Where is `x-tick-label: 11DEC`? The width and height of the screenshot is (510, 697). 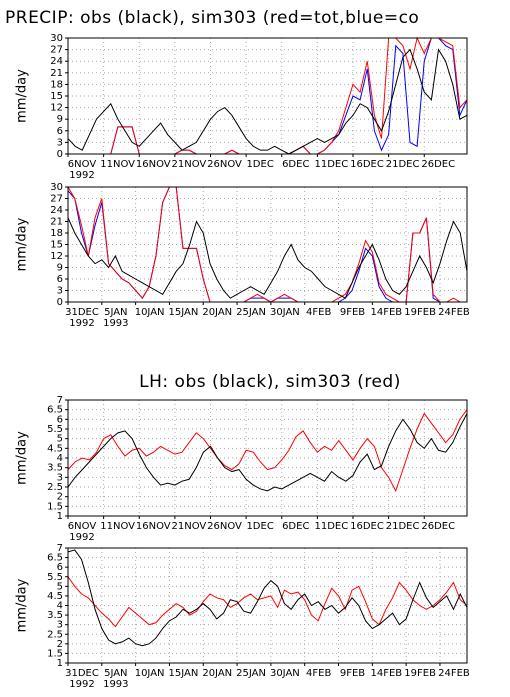 x-tick-label: 11DEC is located at coordinates (332, 164).